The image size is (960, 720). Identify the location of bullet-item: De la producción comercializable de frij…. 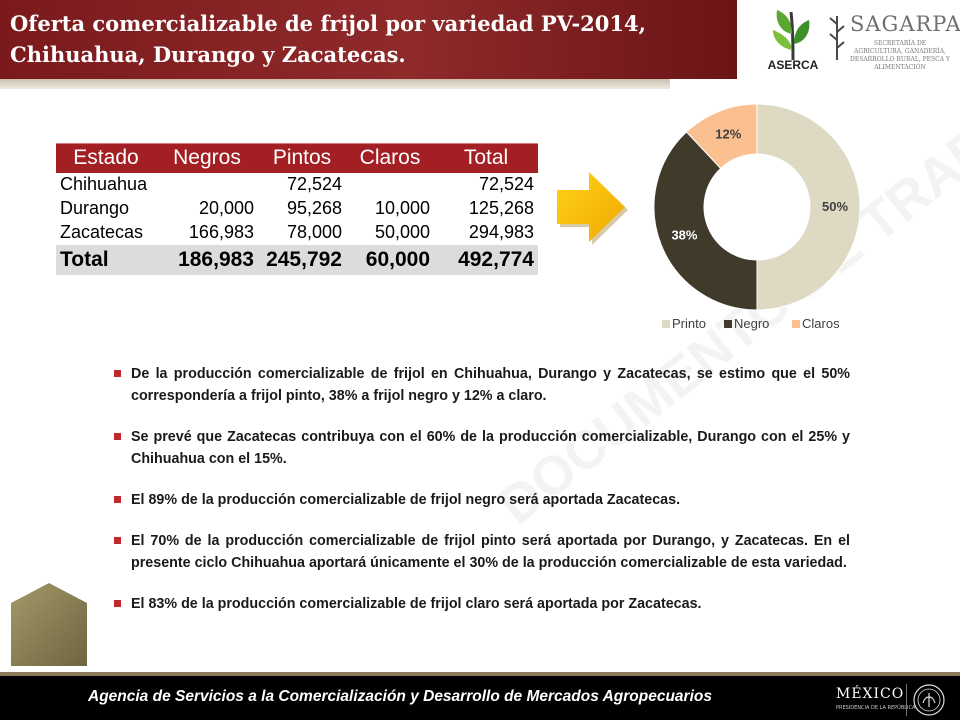
(480, 385).